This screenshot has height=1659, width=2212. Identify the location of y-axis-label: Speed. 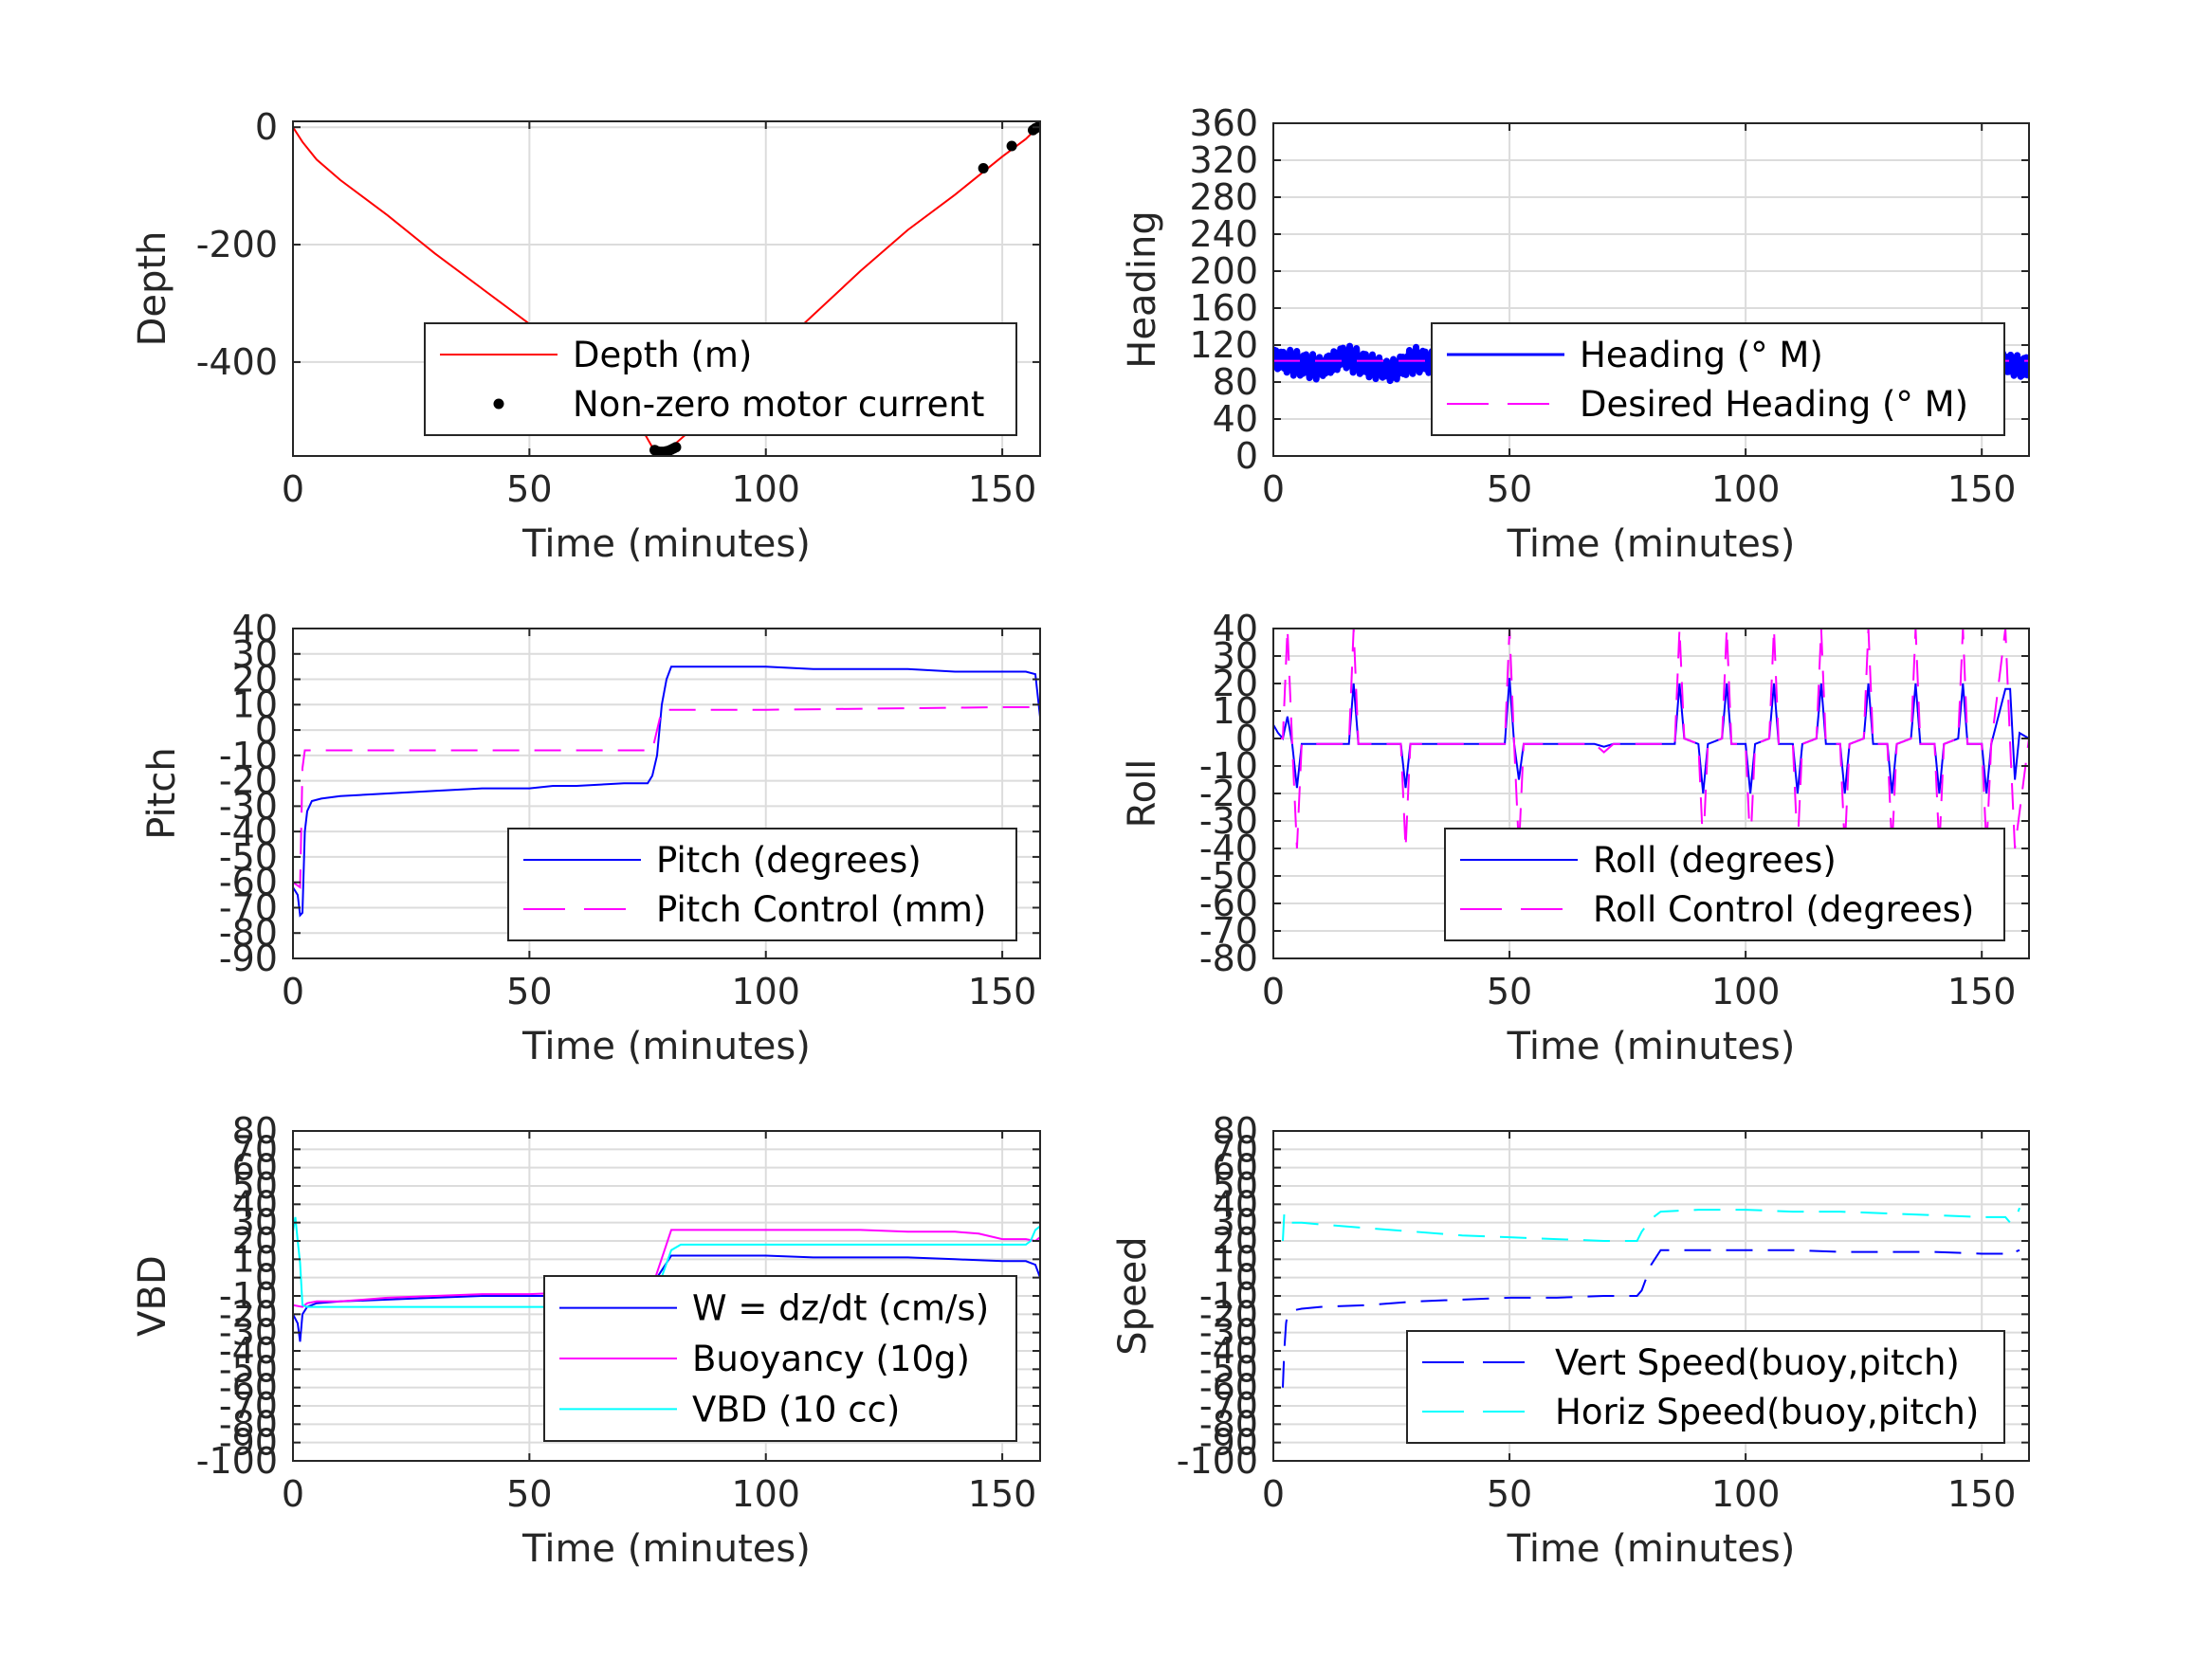
(1133, 1295).